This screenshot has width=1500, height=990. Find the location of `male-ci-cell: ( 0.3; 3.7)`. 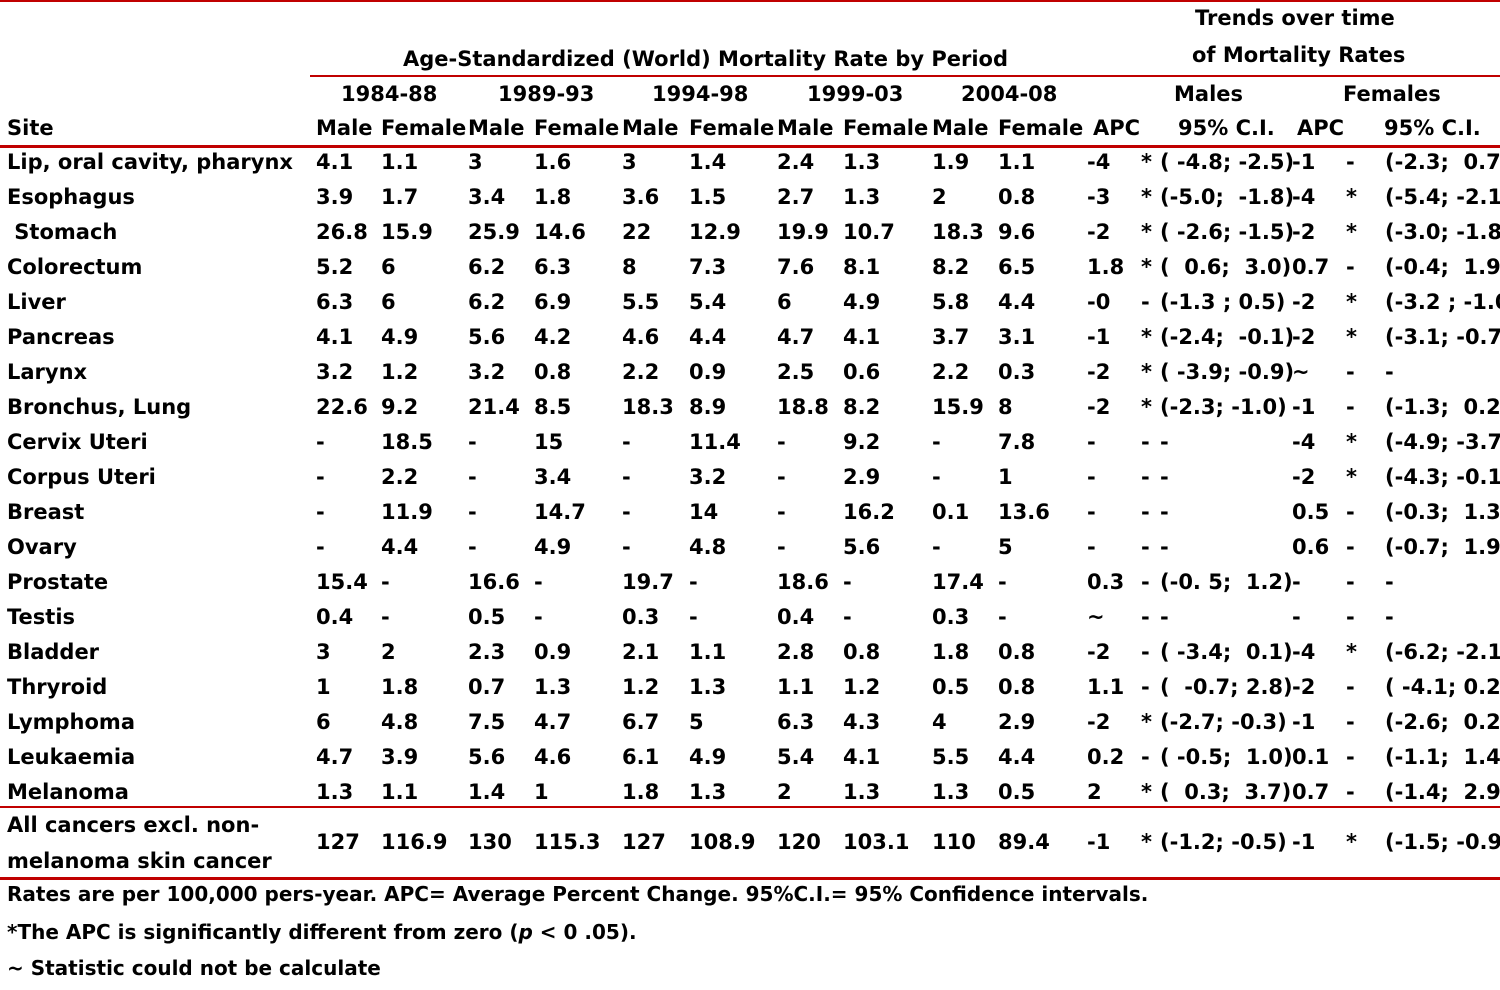

male-ci-cell: ( 0.3; 3.7) is located at coordinates (1226, 792).